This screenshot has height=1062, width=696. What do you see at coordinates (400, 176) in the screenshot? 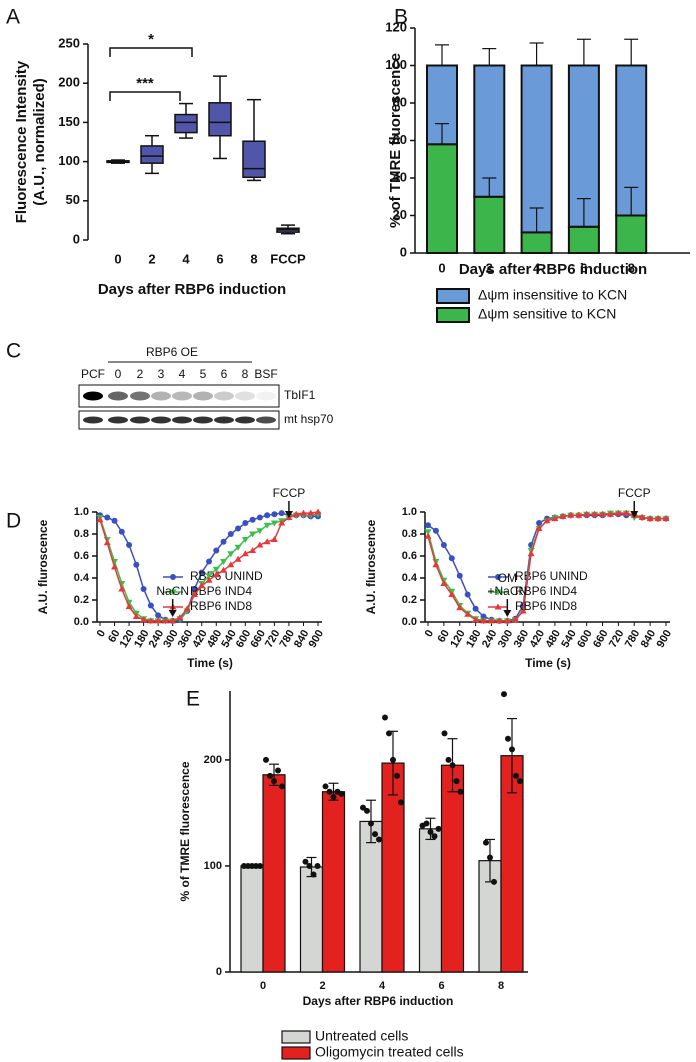
I see `y-tick-label: 40` at bounding box center [400, 176].